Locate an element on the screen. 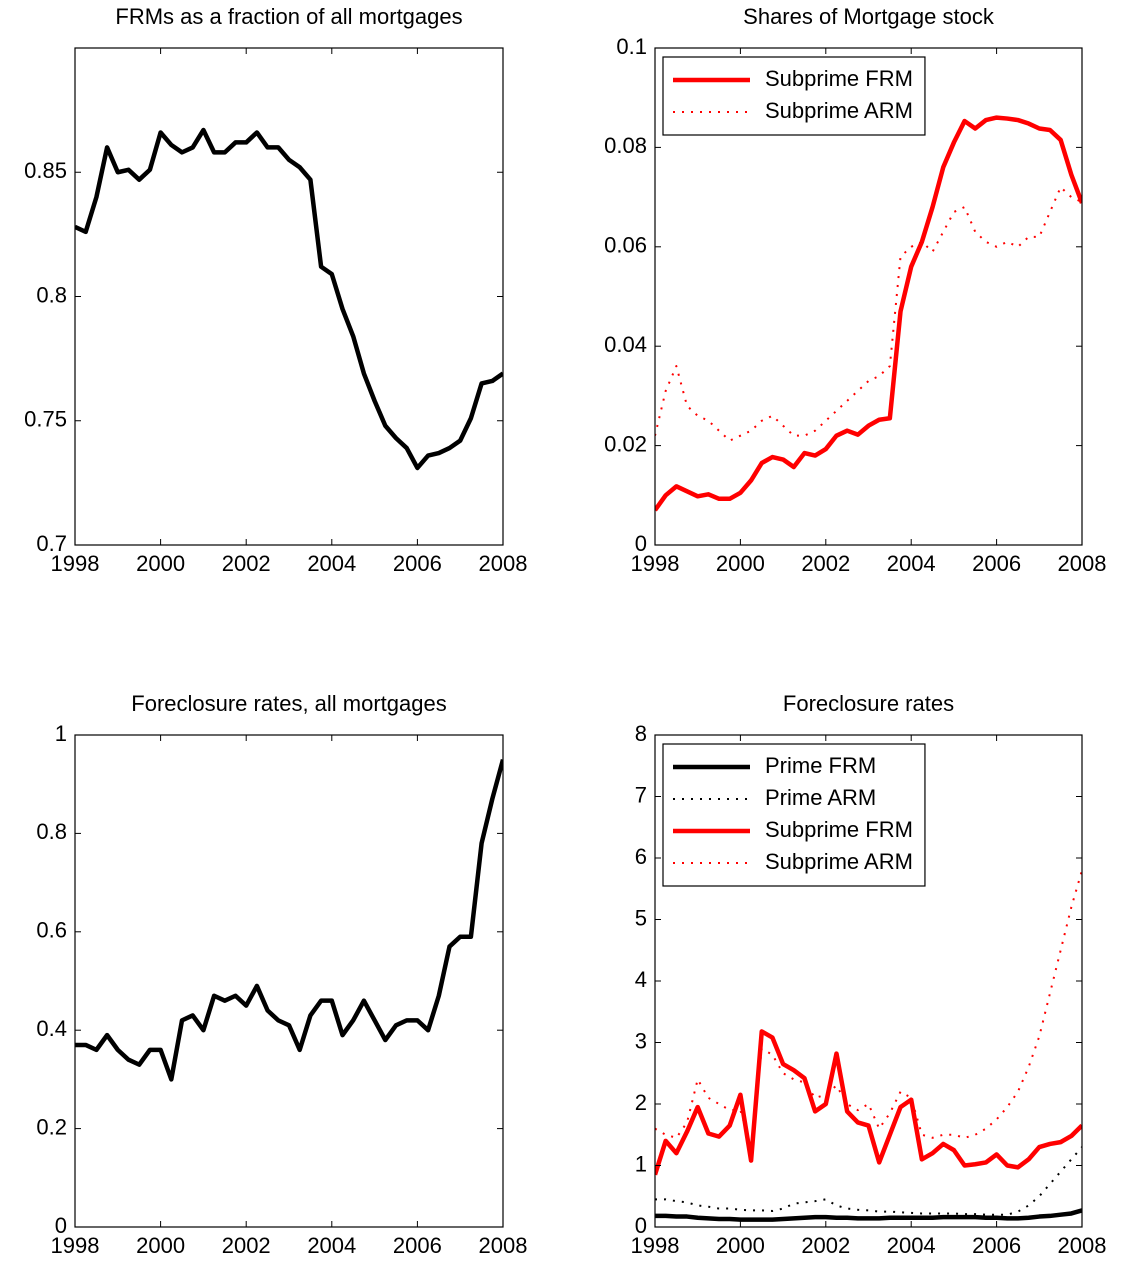 The image size is (1121, 1268). y-tick-label: 0.04 is located at coordinates (625, 344).